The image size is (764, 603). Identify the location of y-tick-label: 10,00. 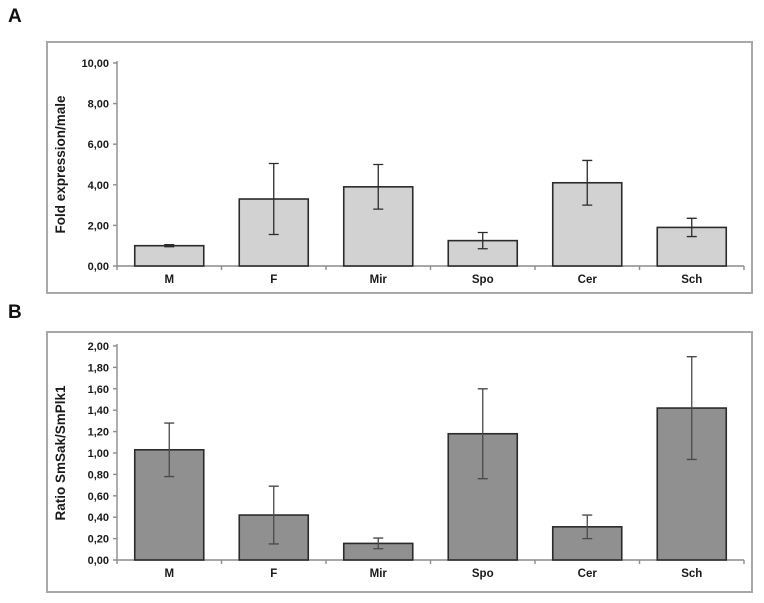
(95, 64).